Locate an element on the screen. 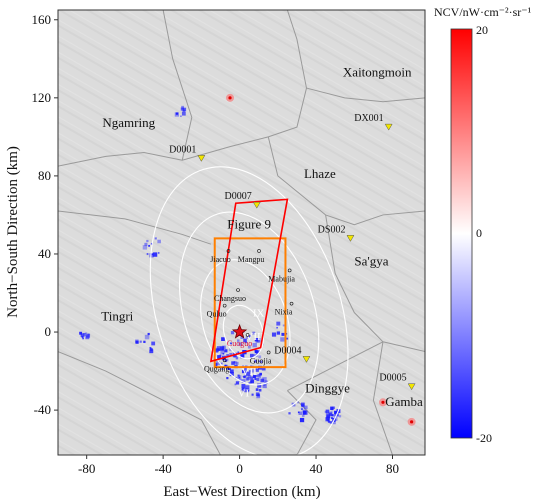 The width and height of the screenshot is (550, 504). red-figure9-box is located at coordinates (249, 280).